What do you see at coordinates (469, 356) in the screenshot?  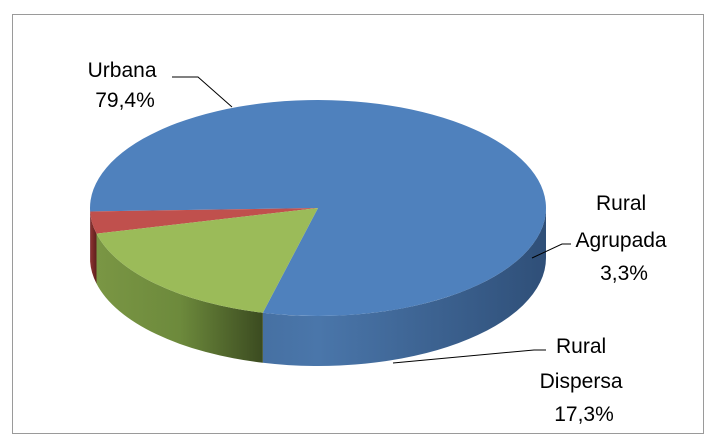 I see `leader-line-rural-dispersa` at bounding box center [469, 356].